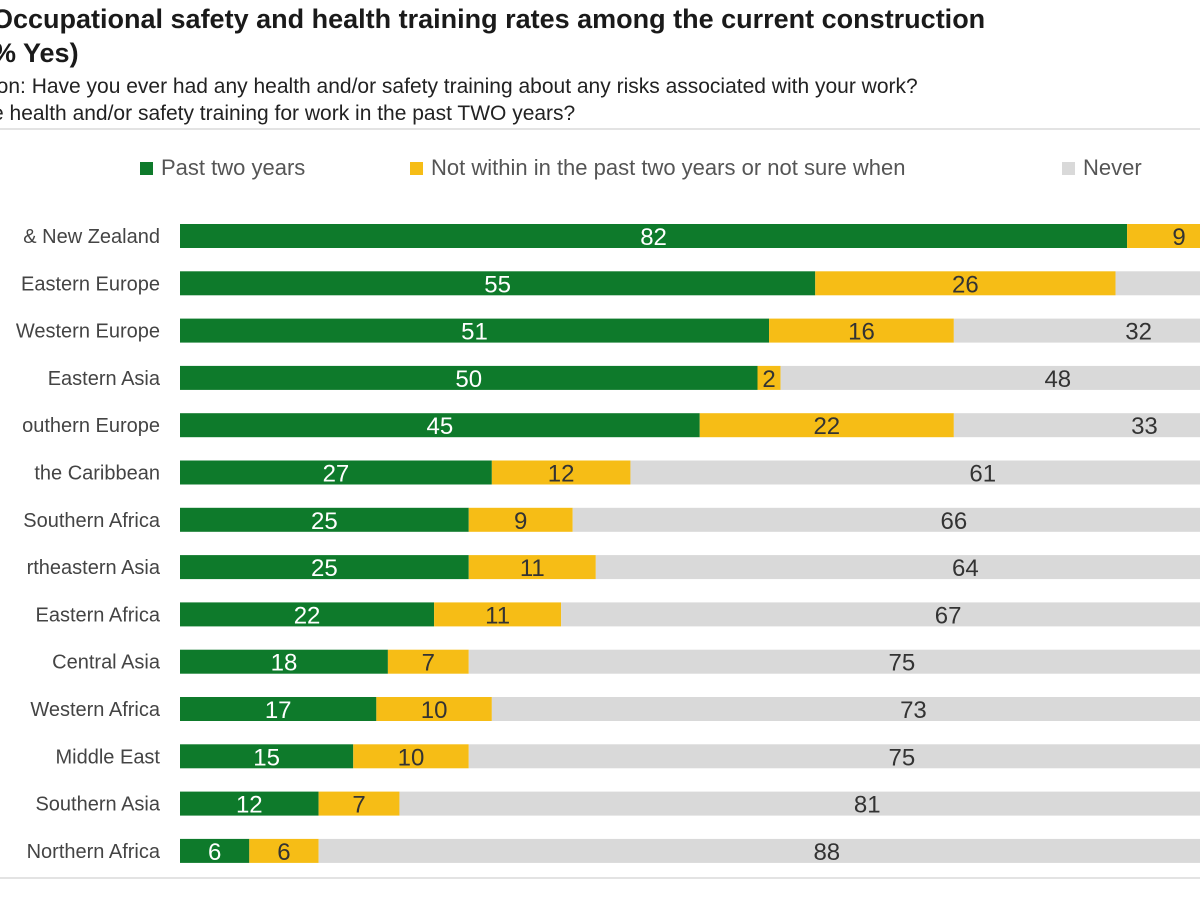 This screenshot has width=1200, height=900. I want to click on category-label-northern-africa: Northern Africa, so click(94, 852).